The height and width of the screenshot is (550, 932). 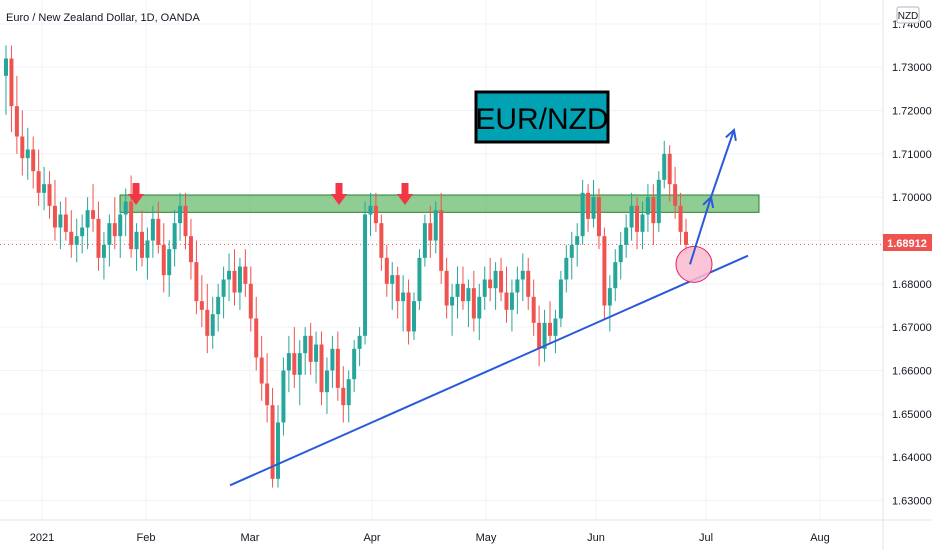 What do you see at coordinates (912, 155) in the screenshot?
I see `y-tick-label: 1.71000` at bounding box center [912, 155].